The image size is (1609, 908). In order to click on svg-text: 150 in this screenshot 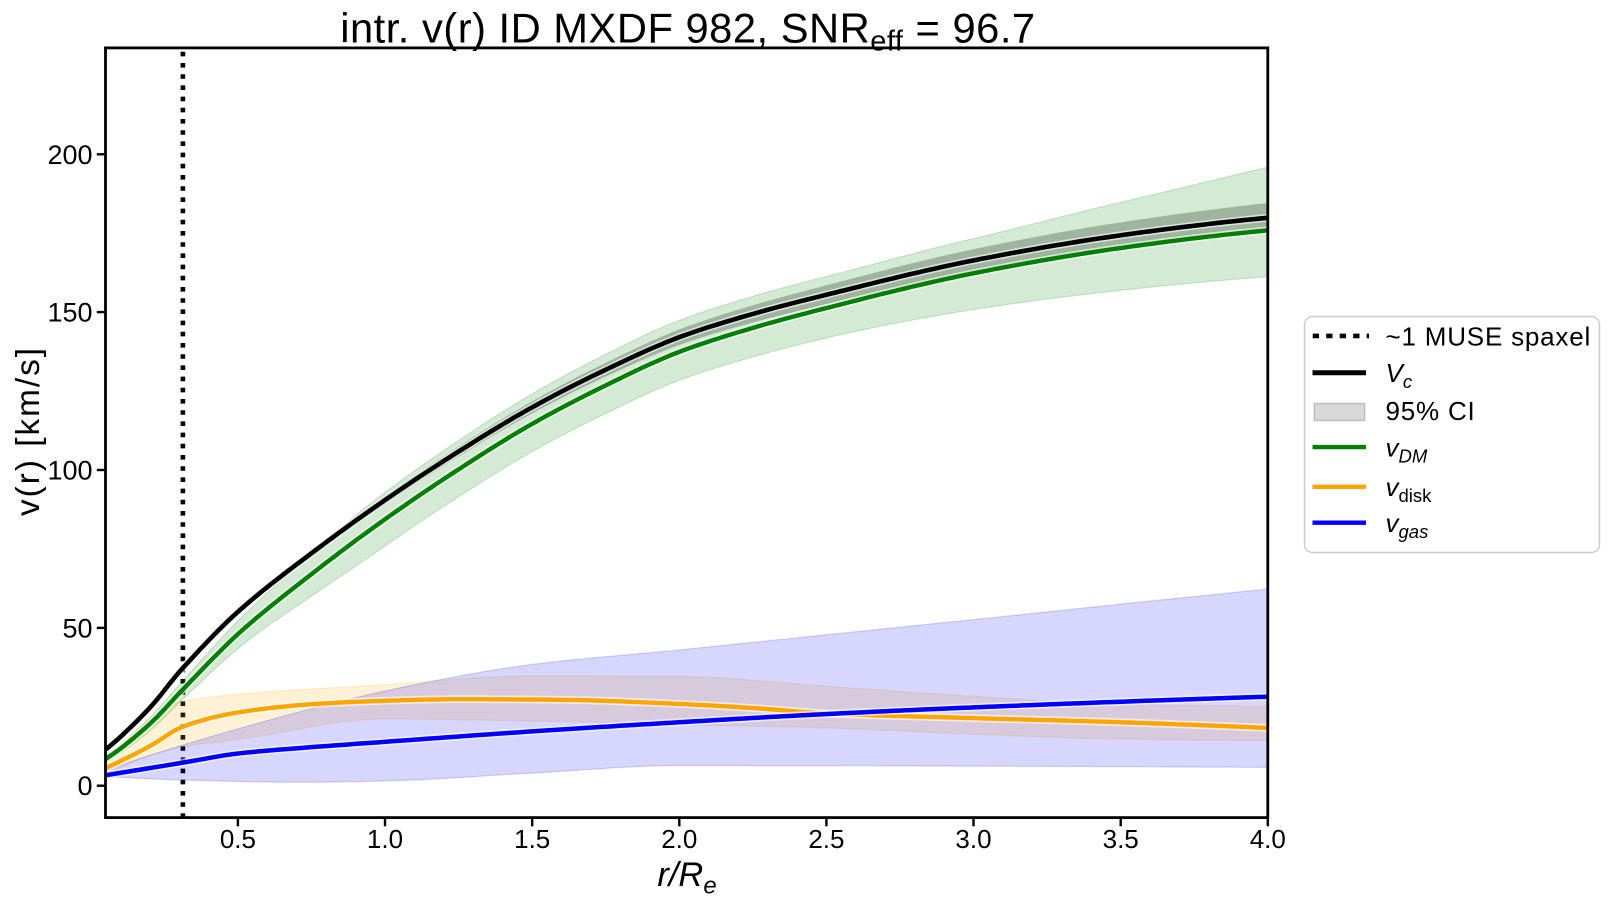, I will do `click(69, 313)`.